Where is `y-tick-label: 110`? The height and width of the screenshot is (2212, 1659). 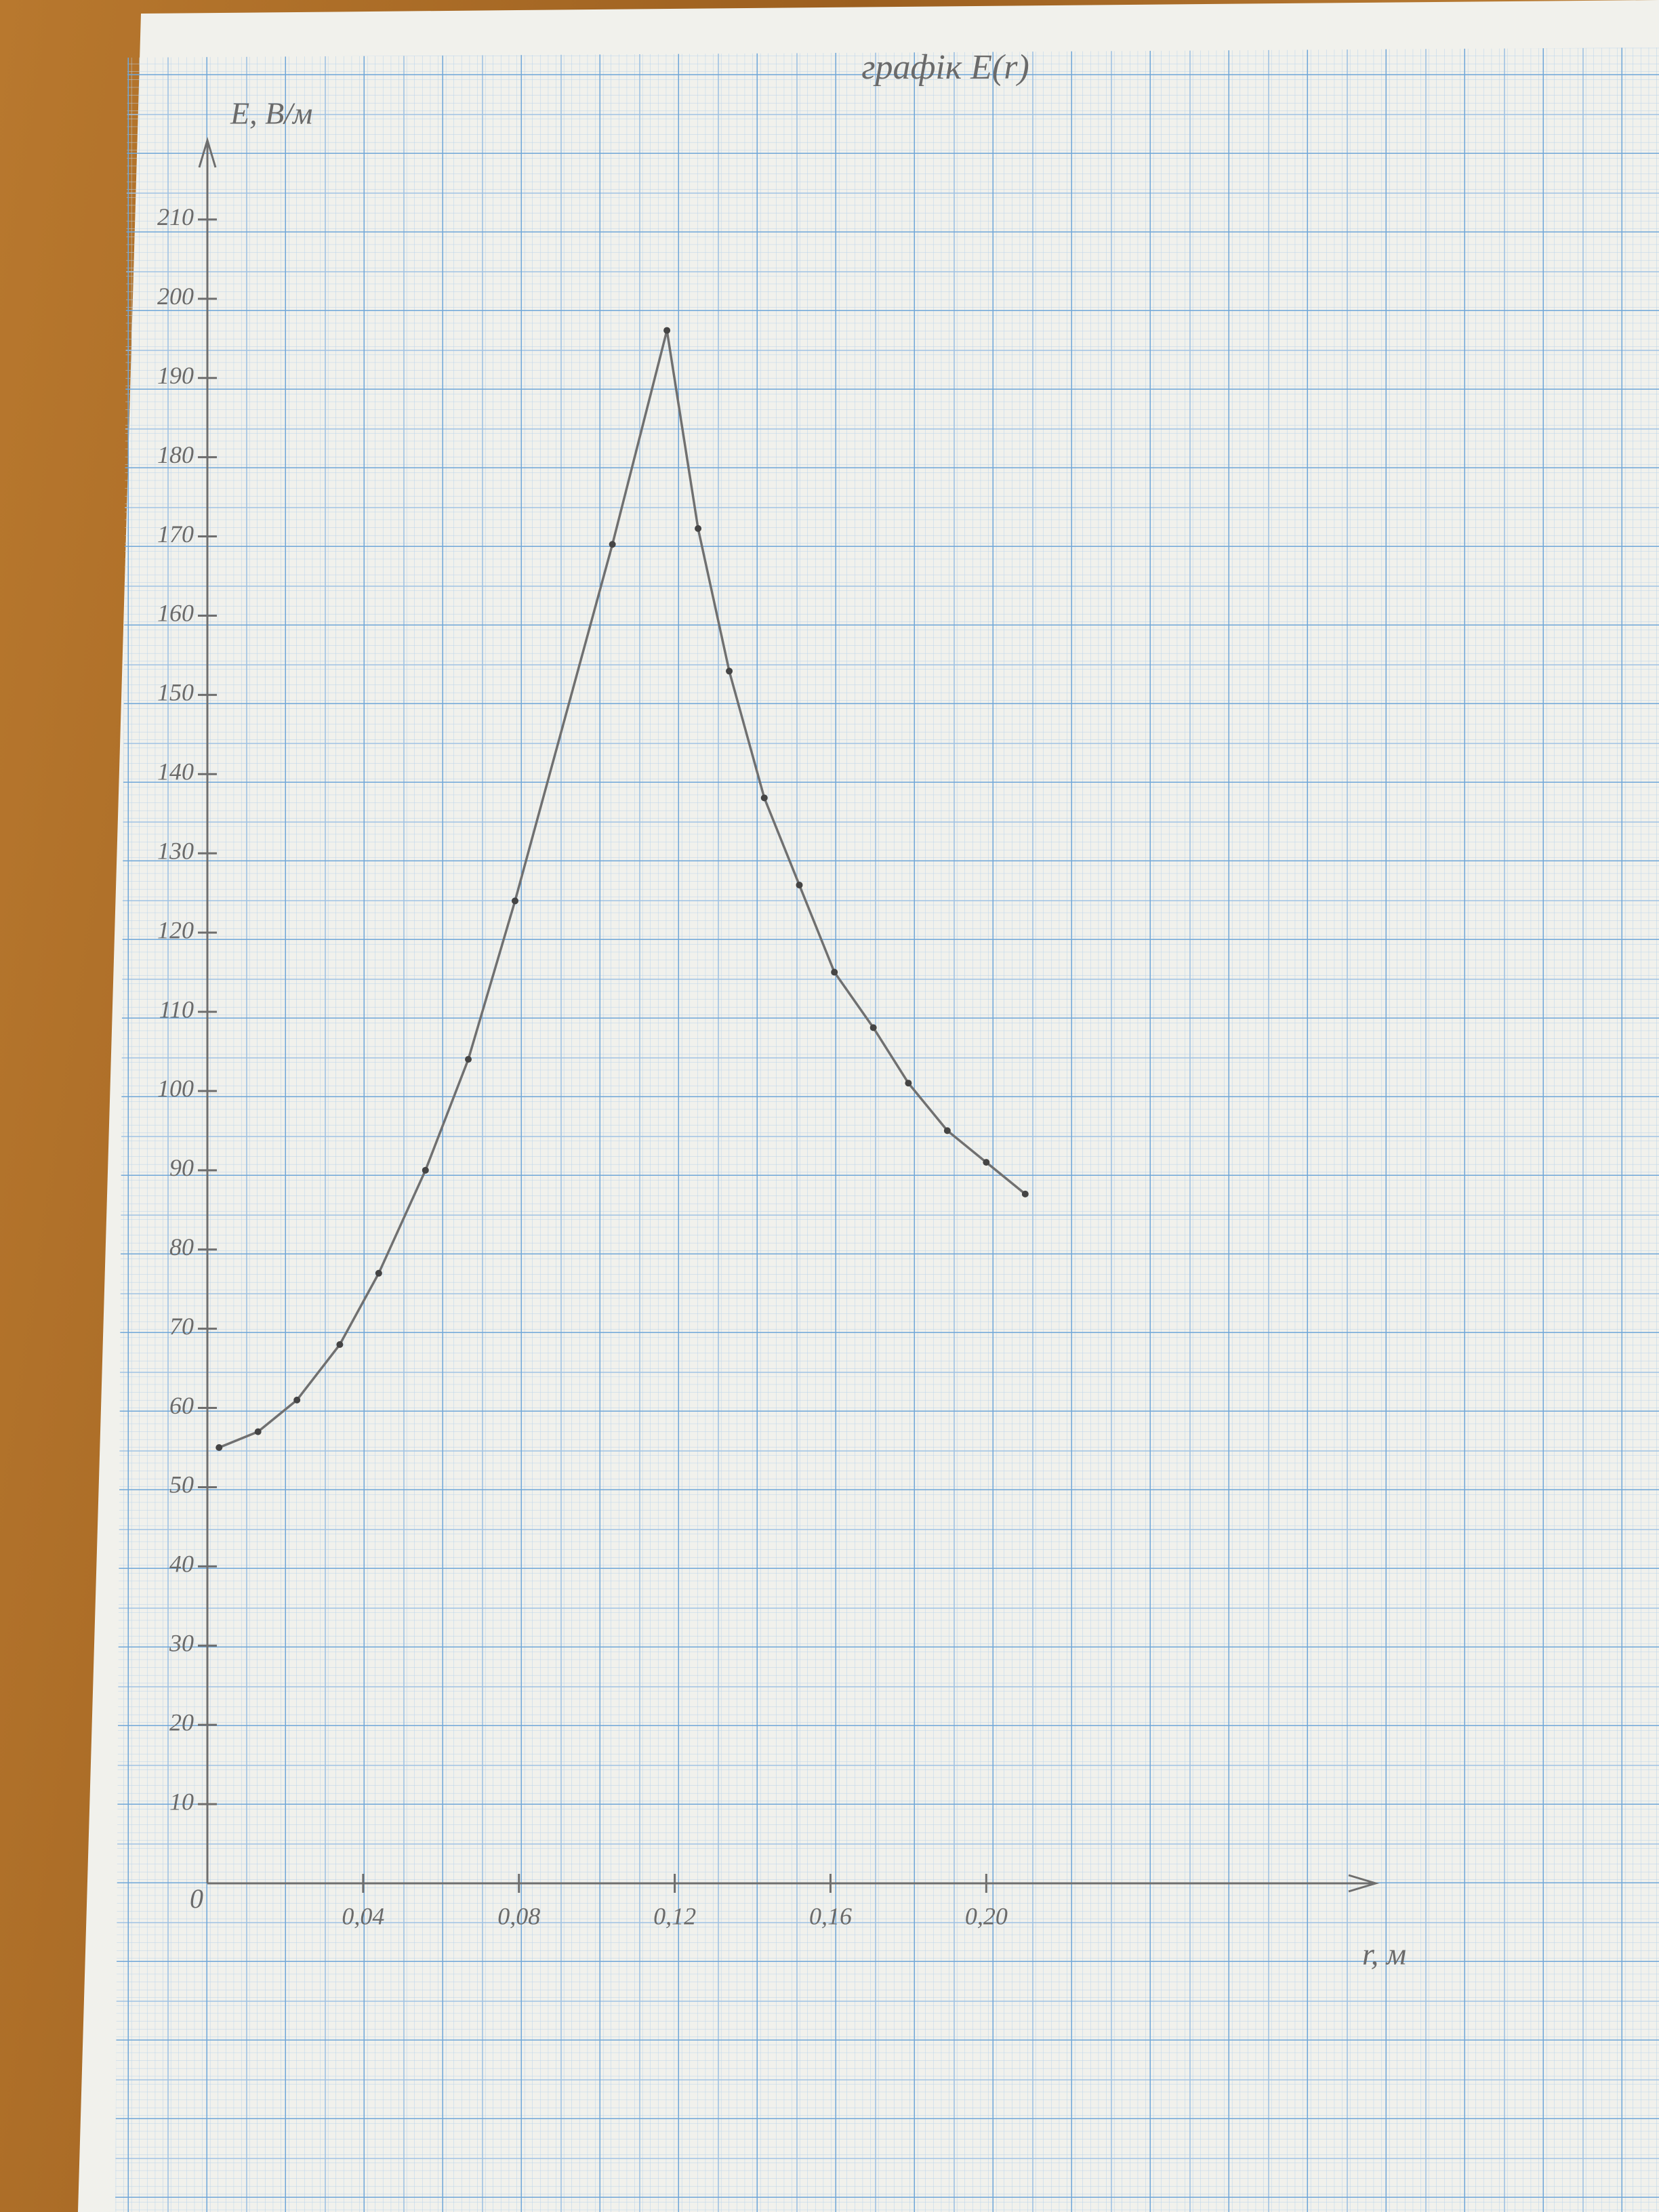
y-tick-label: 110 is located at coordinates (176, 1010).